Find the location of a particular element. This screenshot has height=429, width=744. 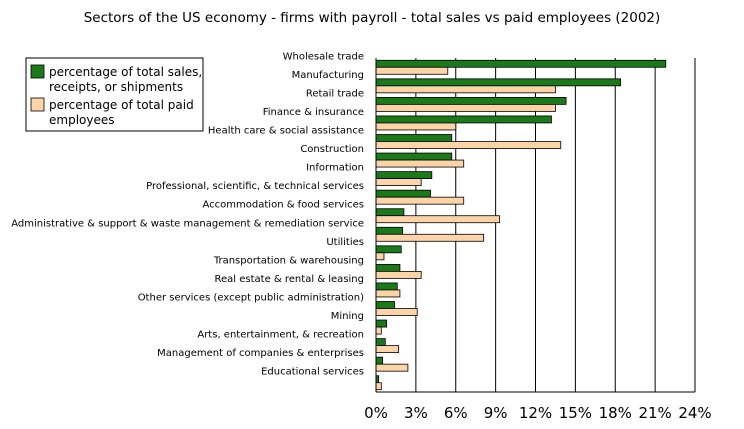

x-tick-label: 3% is located at coordinates (416, 413).